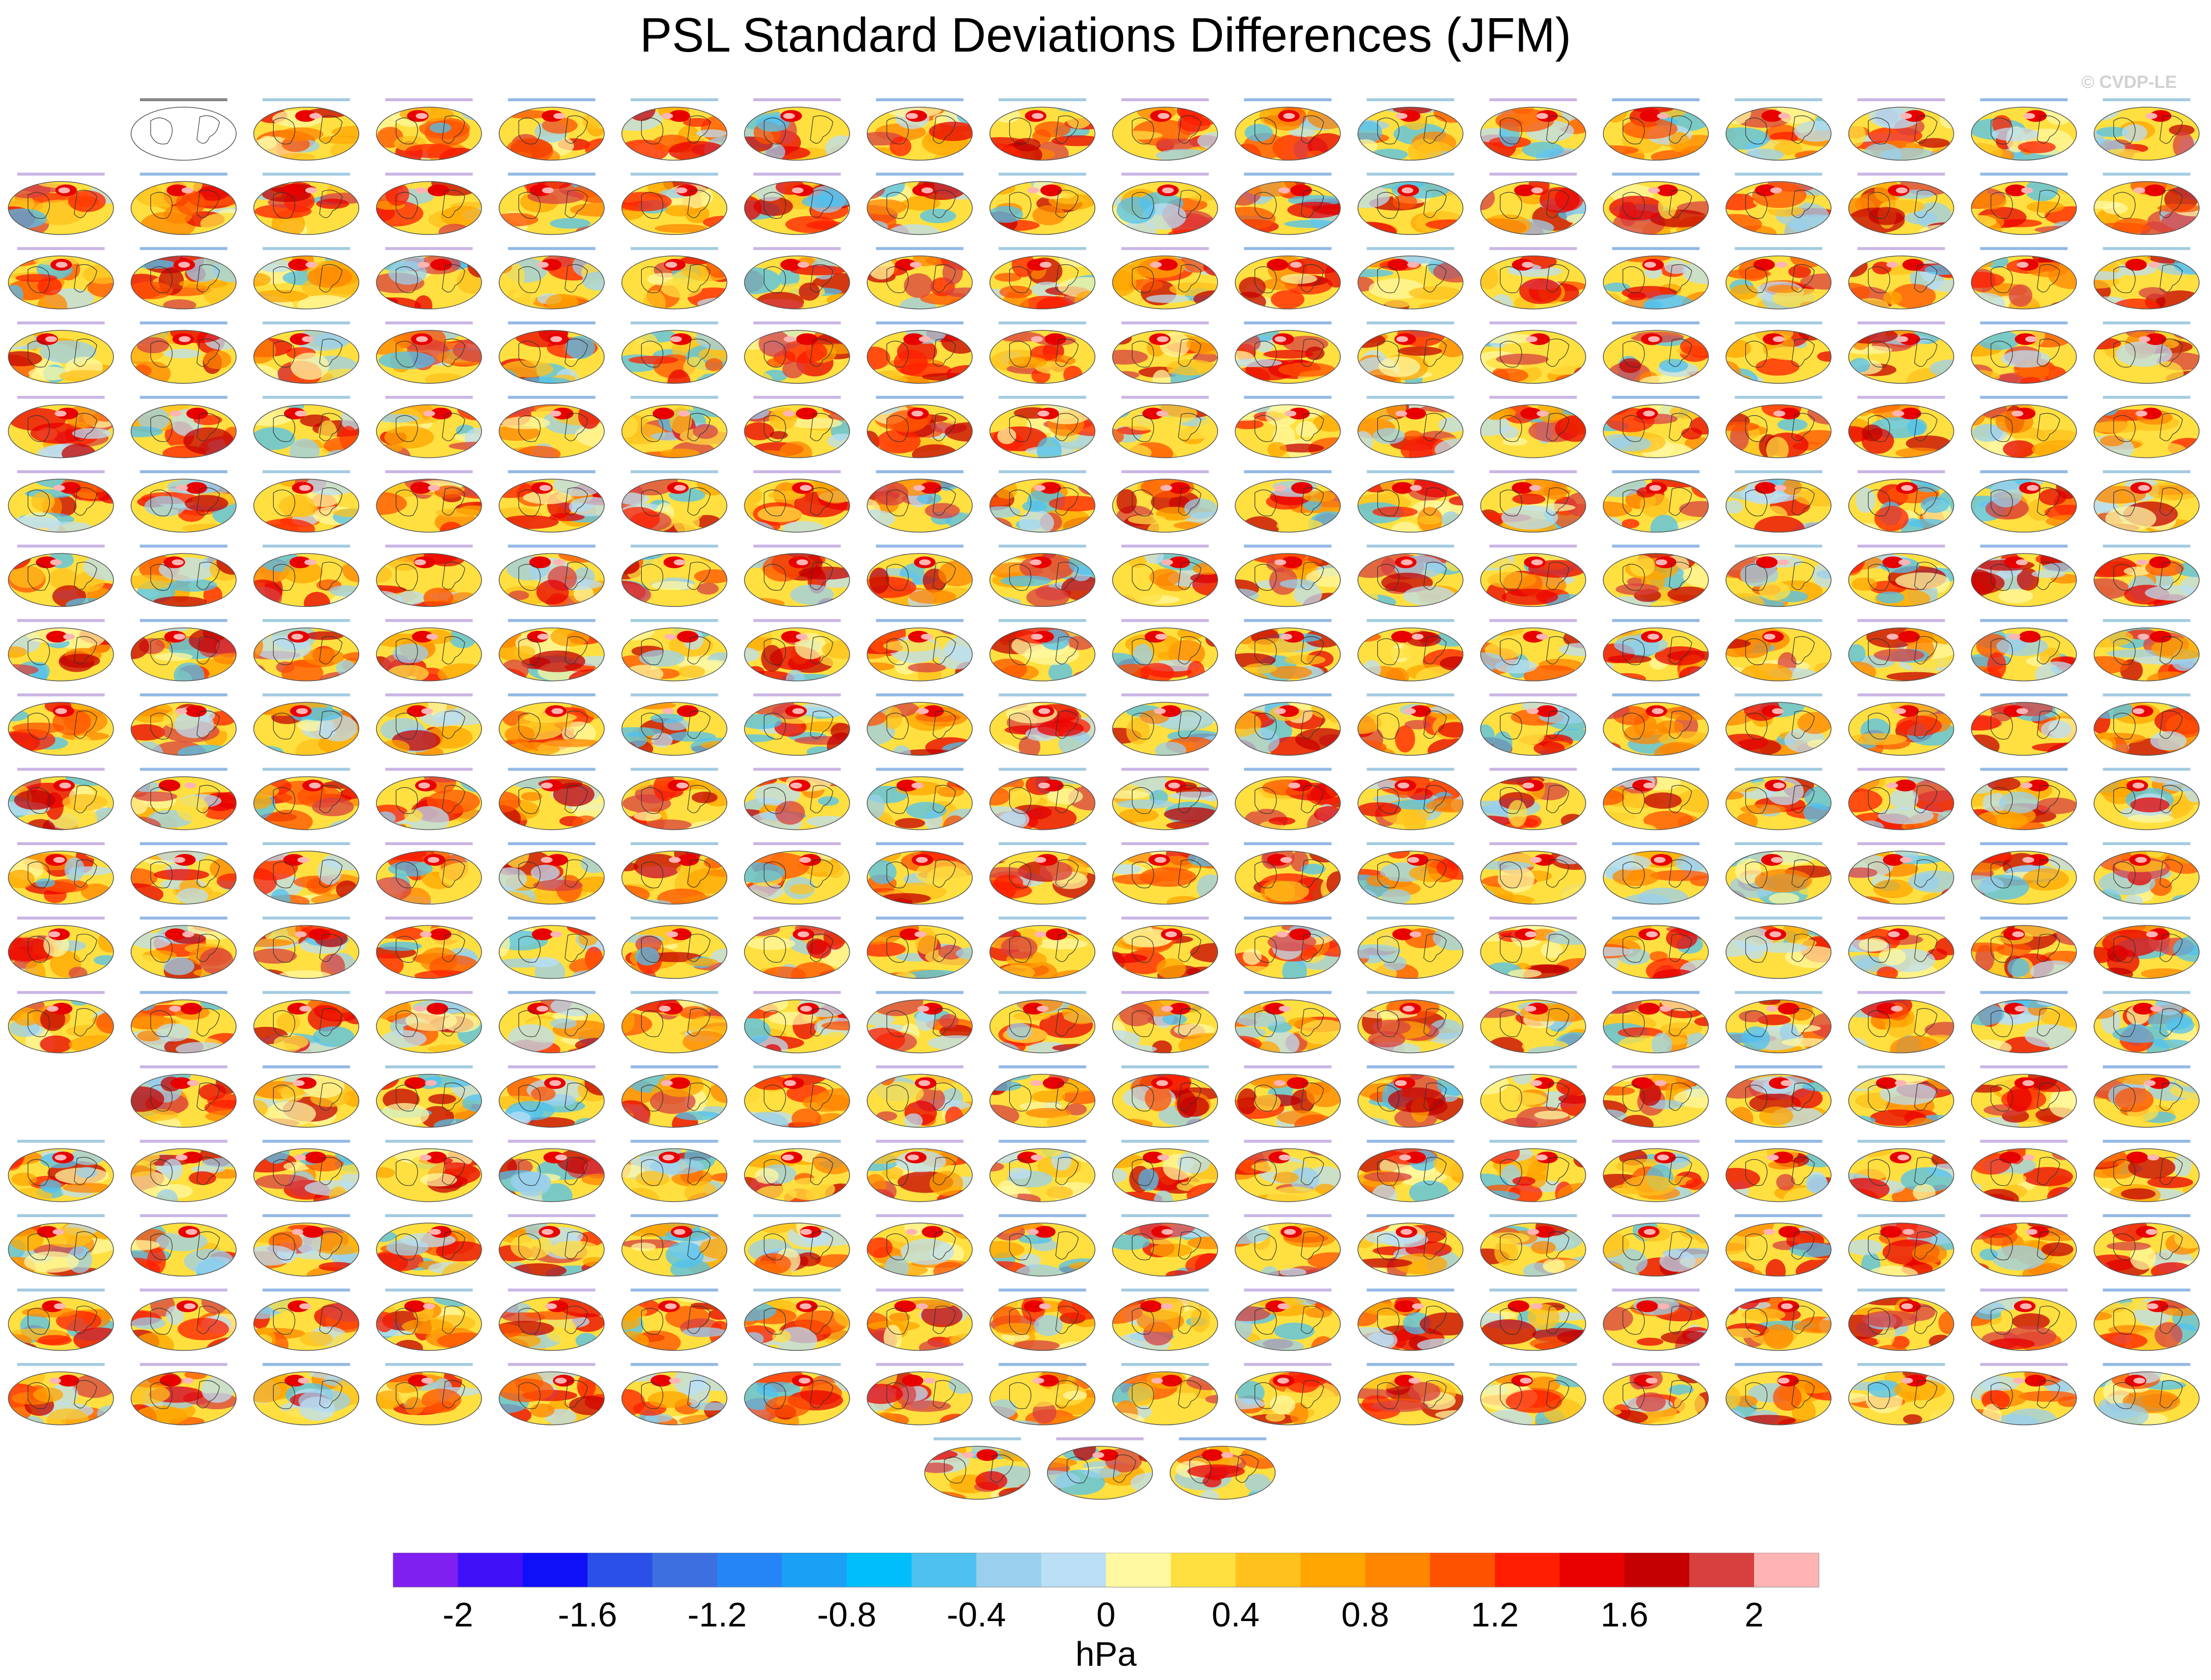  What do you see at coordinates (976, 1615) in the screenshot?
I see `colorbar-tick-label: -0.4` at bounding box center [976, 1615].